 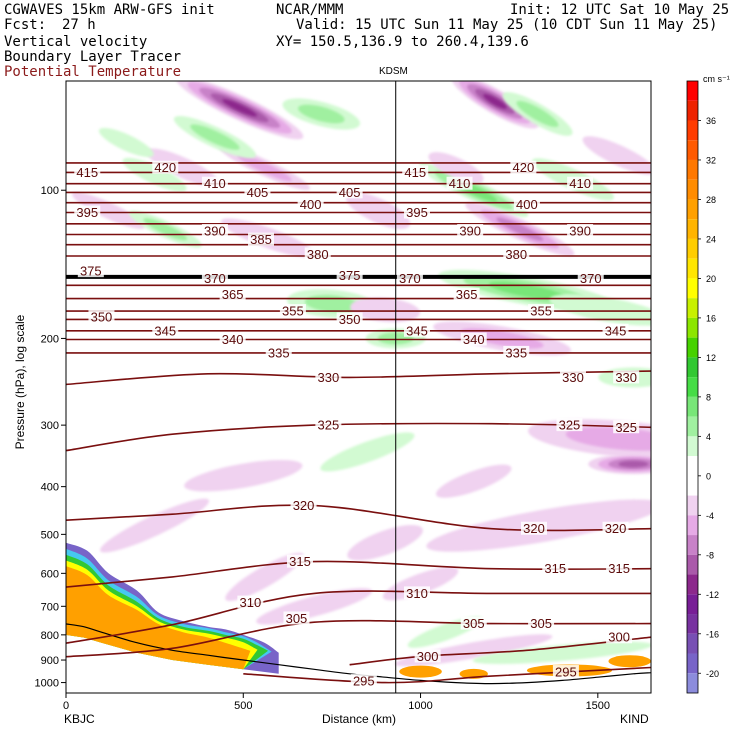 I want to click on theta-label-38: 370, so click(x=591, y=278).